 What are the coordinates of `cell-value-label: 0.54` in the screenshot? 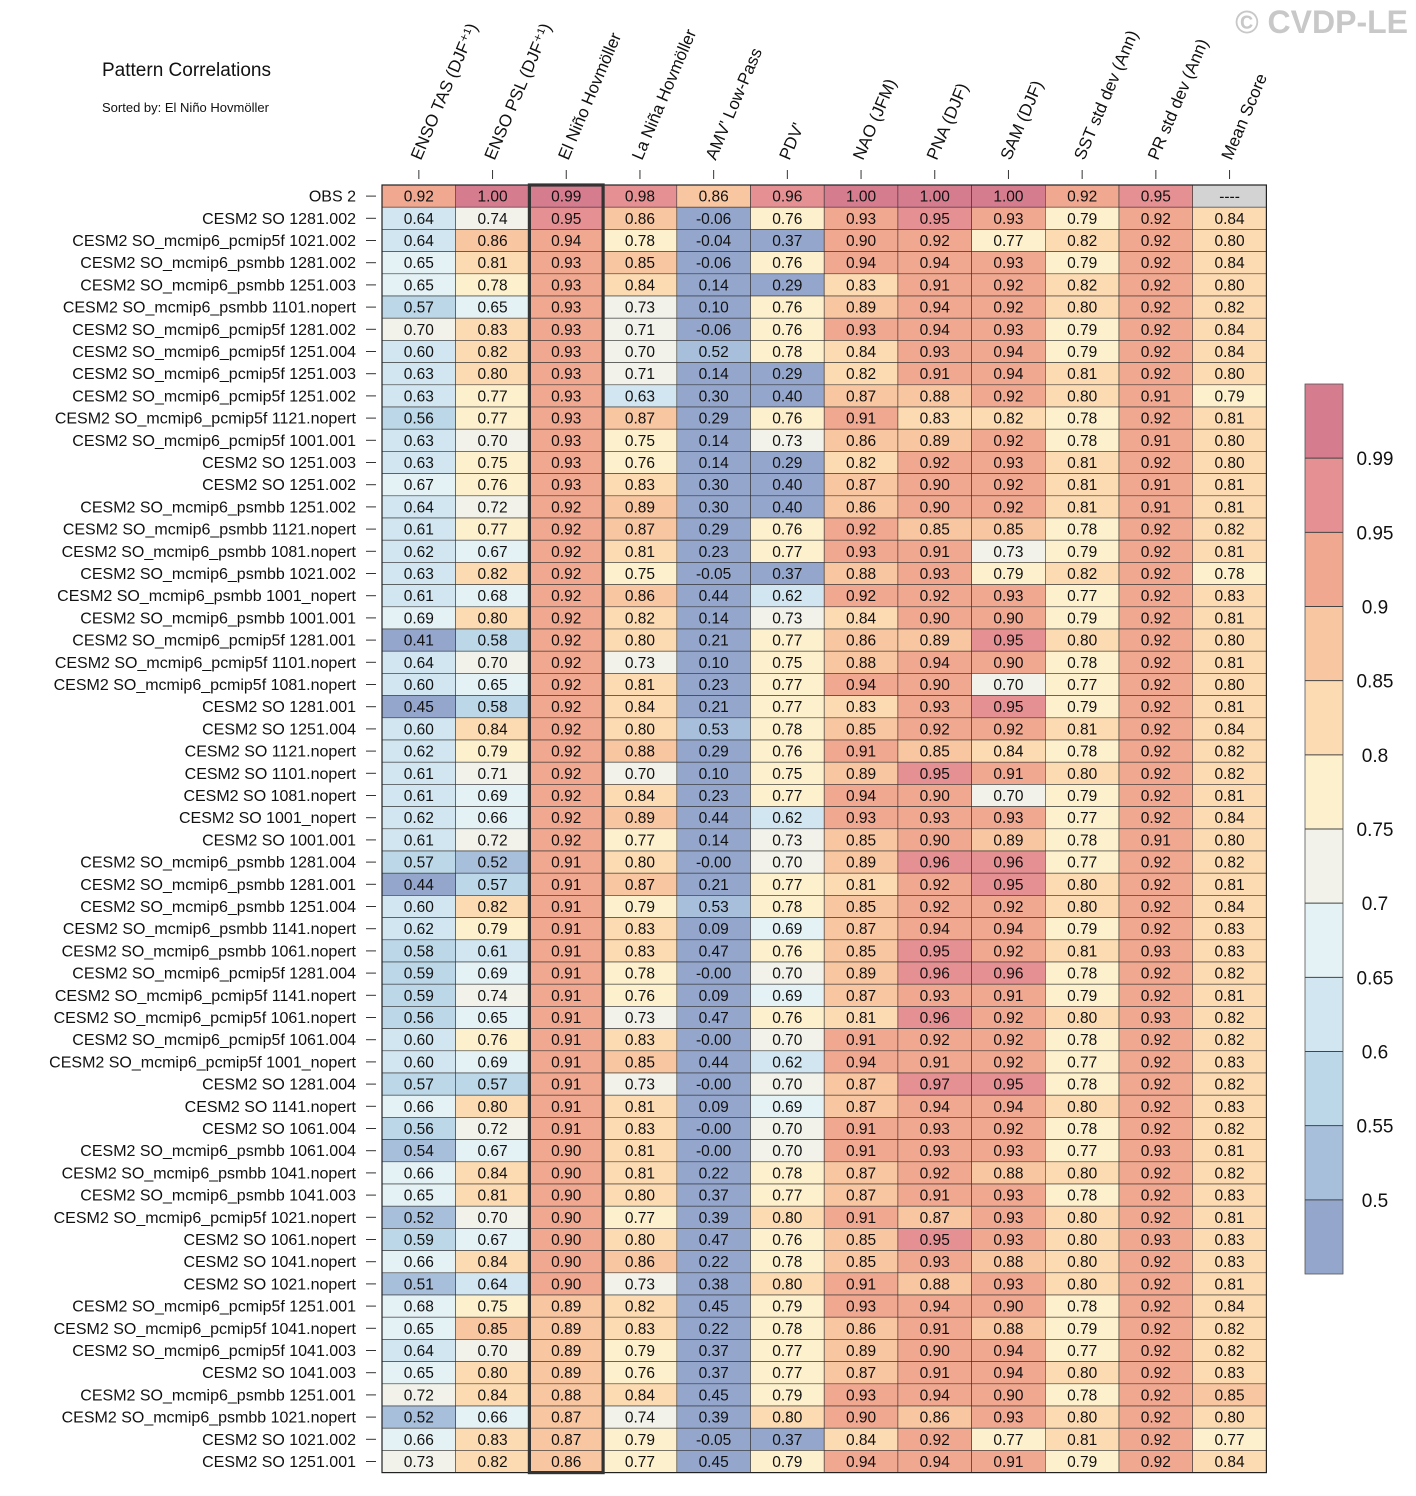 It's located at (419, 1151).